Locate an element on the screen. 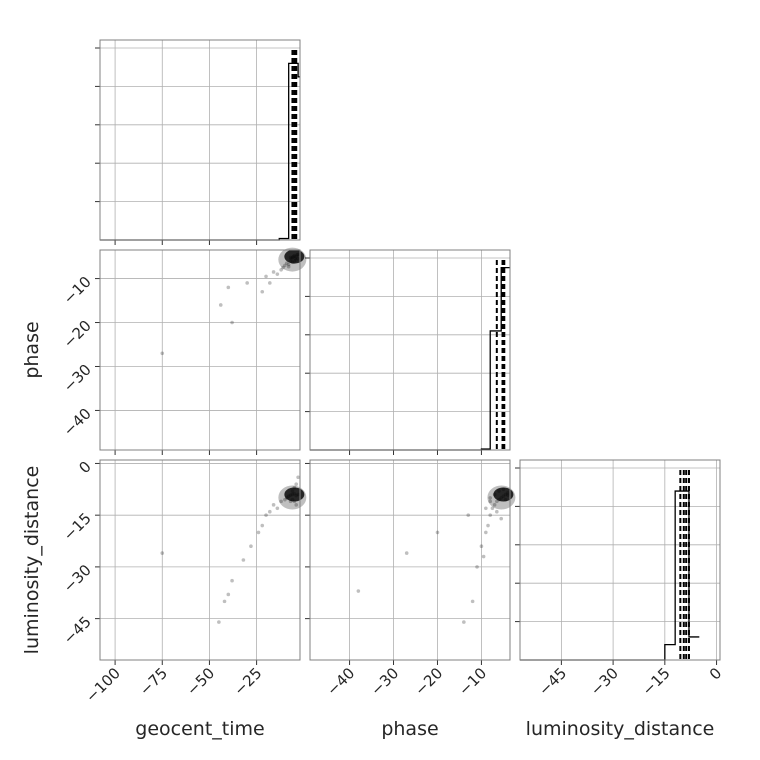 This screenshot has width=760, height=760. scatter-panel-luminosity_distance_vs_geocent_time is located at coordinates (201, 562).